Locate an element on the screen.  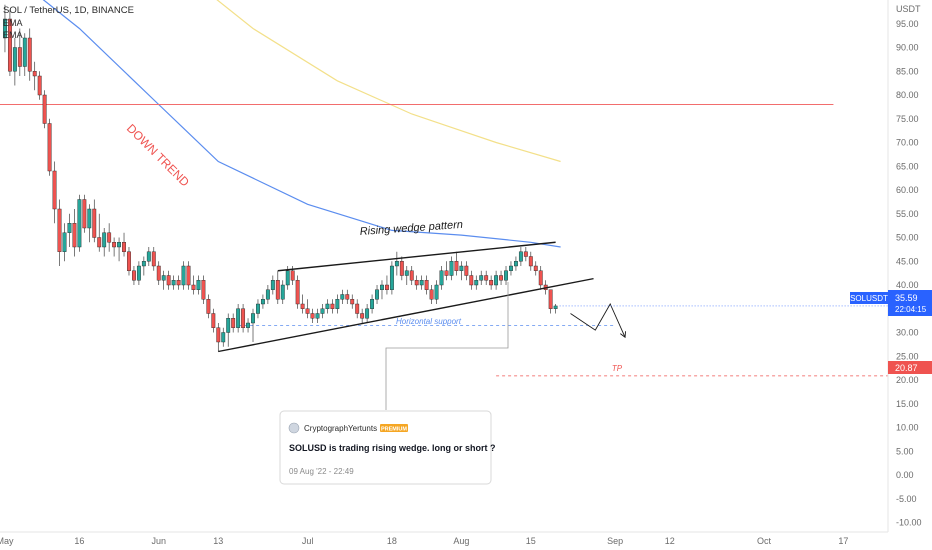
wedge-lower-line is located at coordinates (406, 315).